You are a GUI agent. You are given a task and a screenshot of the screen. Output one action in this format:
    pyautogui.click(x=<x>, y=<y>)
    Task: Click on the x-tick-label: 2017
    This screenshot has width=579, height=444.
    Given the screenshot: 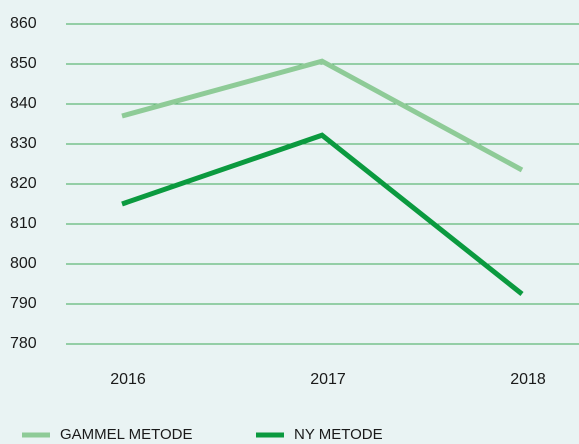 What is the action you would take?
    pyautogui.click(x=328, y=379)
    